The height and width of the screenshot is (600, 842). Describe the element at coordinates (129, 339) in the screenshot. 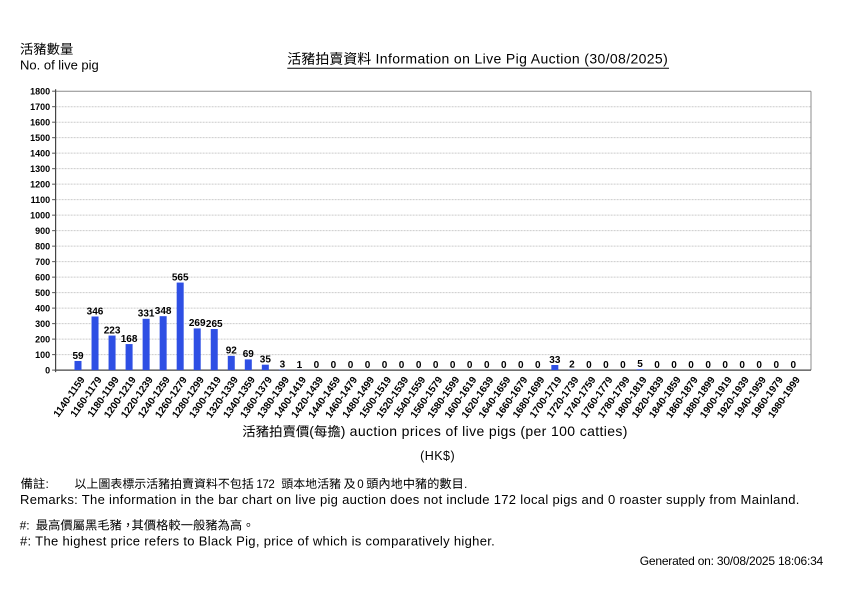

I see `svg-text: 168` at that location.